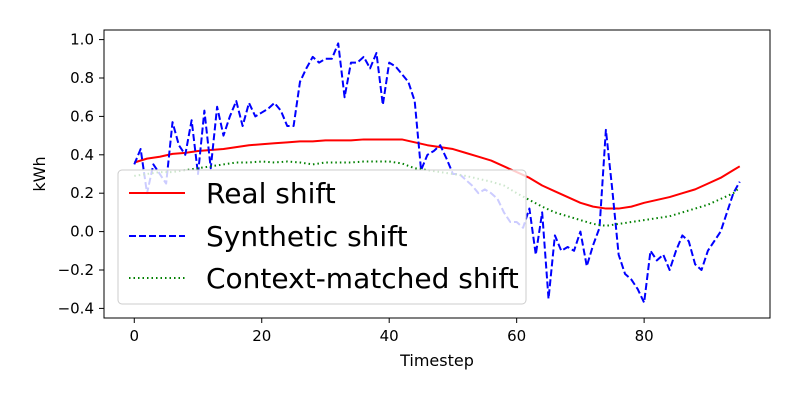 The height and width of the screenshot is (400, 800). What do you see at coordinates (82, 78) in the screenshot?
I see `y-tick-label: 0.8` at bounding box center [82, 78].